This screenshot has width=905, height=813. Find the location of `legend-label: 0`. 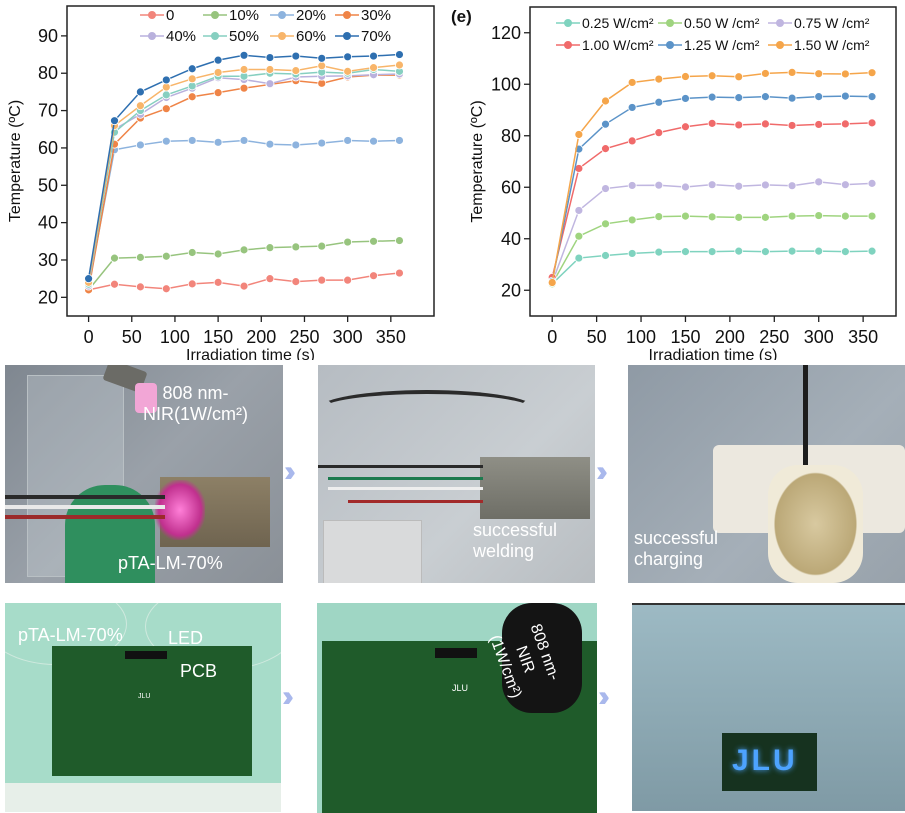

legend-label: 0 is located at coordinates (170, 15).